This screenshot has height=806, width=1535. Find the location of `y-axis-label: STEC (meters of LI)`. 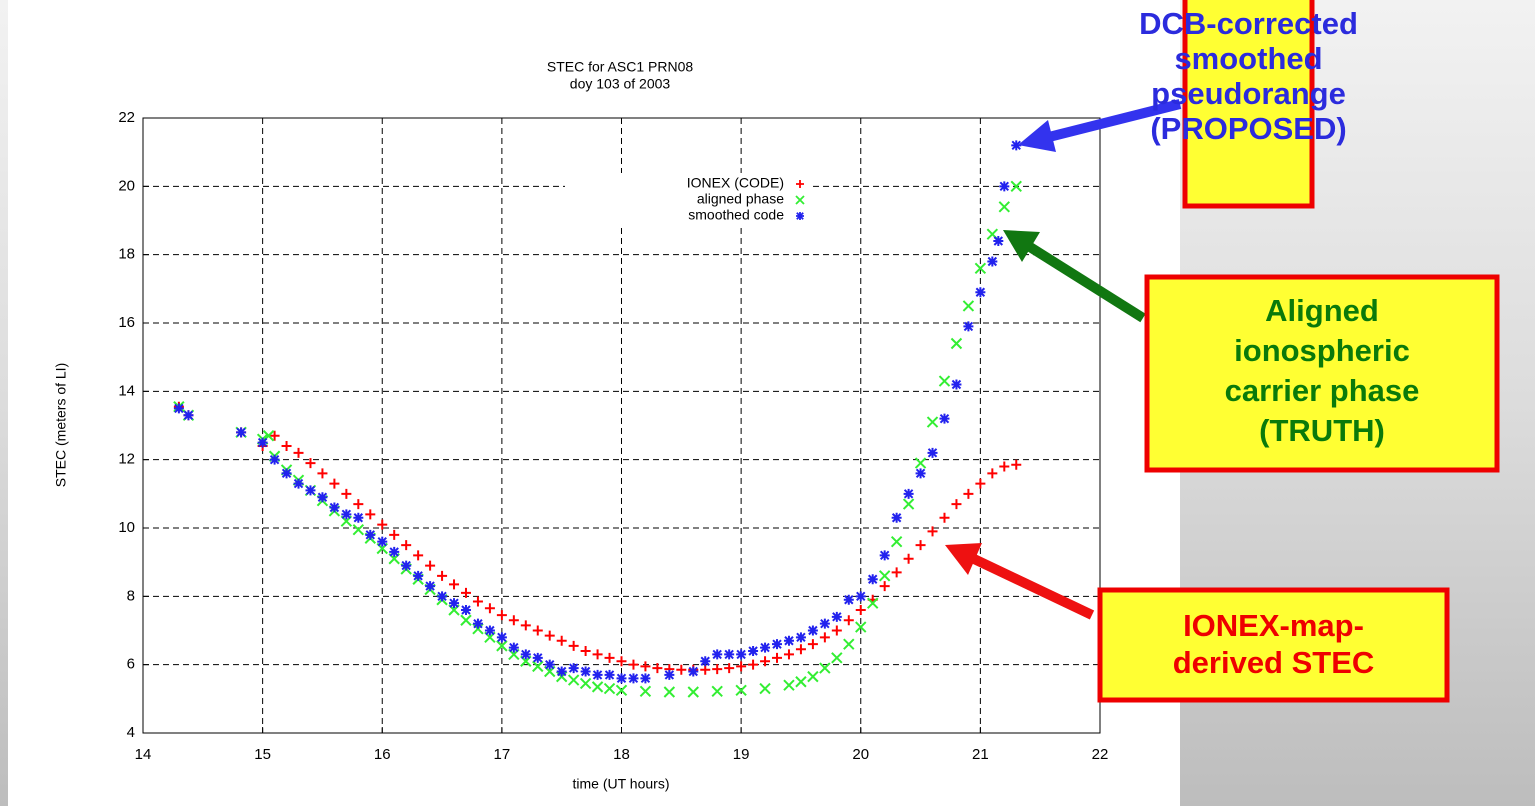

y-axis-label: STEC (meters of LI) is located at coordinates (61, 425).